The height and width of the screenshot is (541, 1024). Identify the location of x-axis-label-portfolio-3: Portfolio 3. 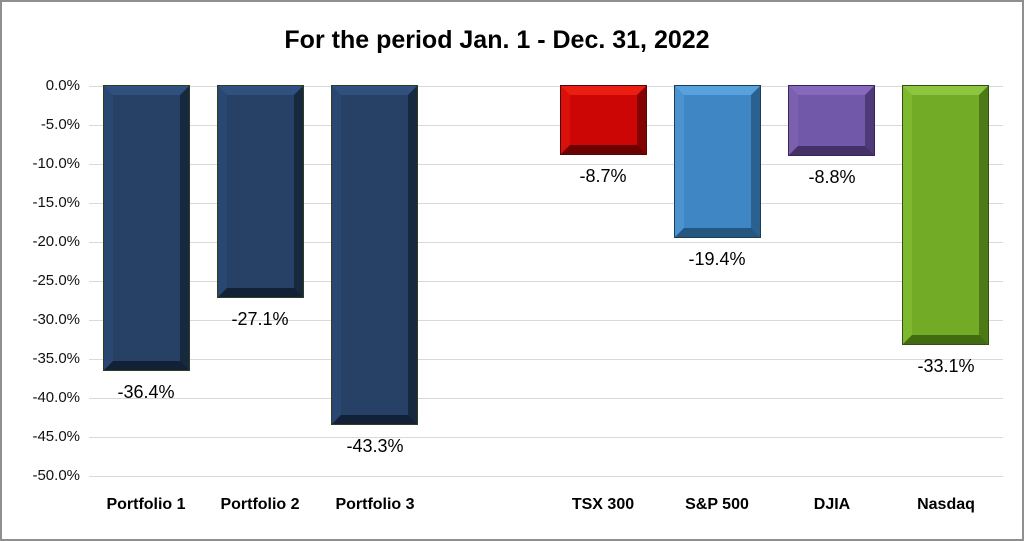
(375, 504).